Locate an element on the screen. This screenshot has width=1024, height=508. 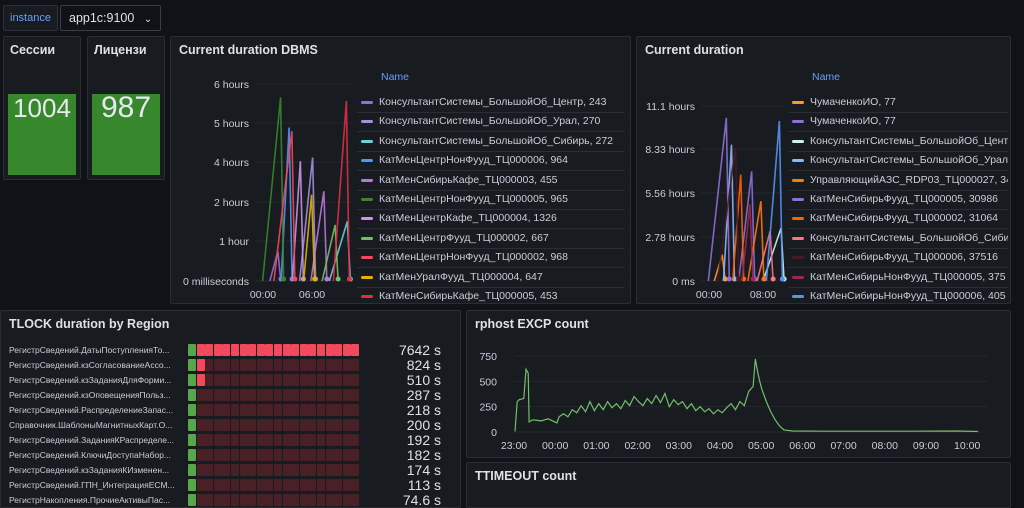
legend-item: УправляющийАЗС_RDP03_ТЦ000027, 34 is located at coordinates (898, 181).